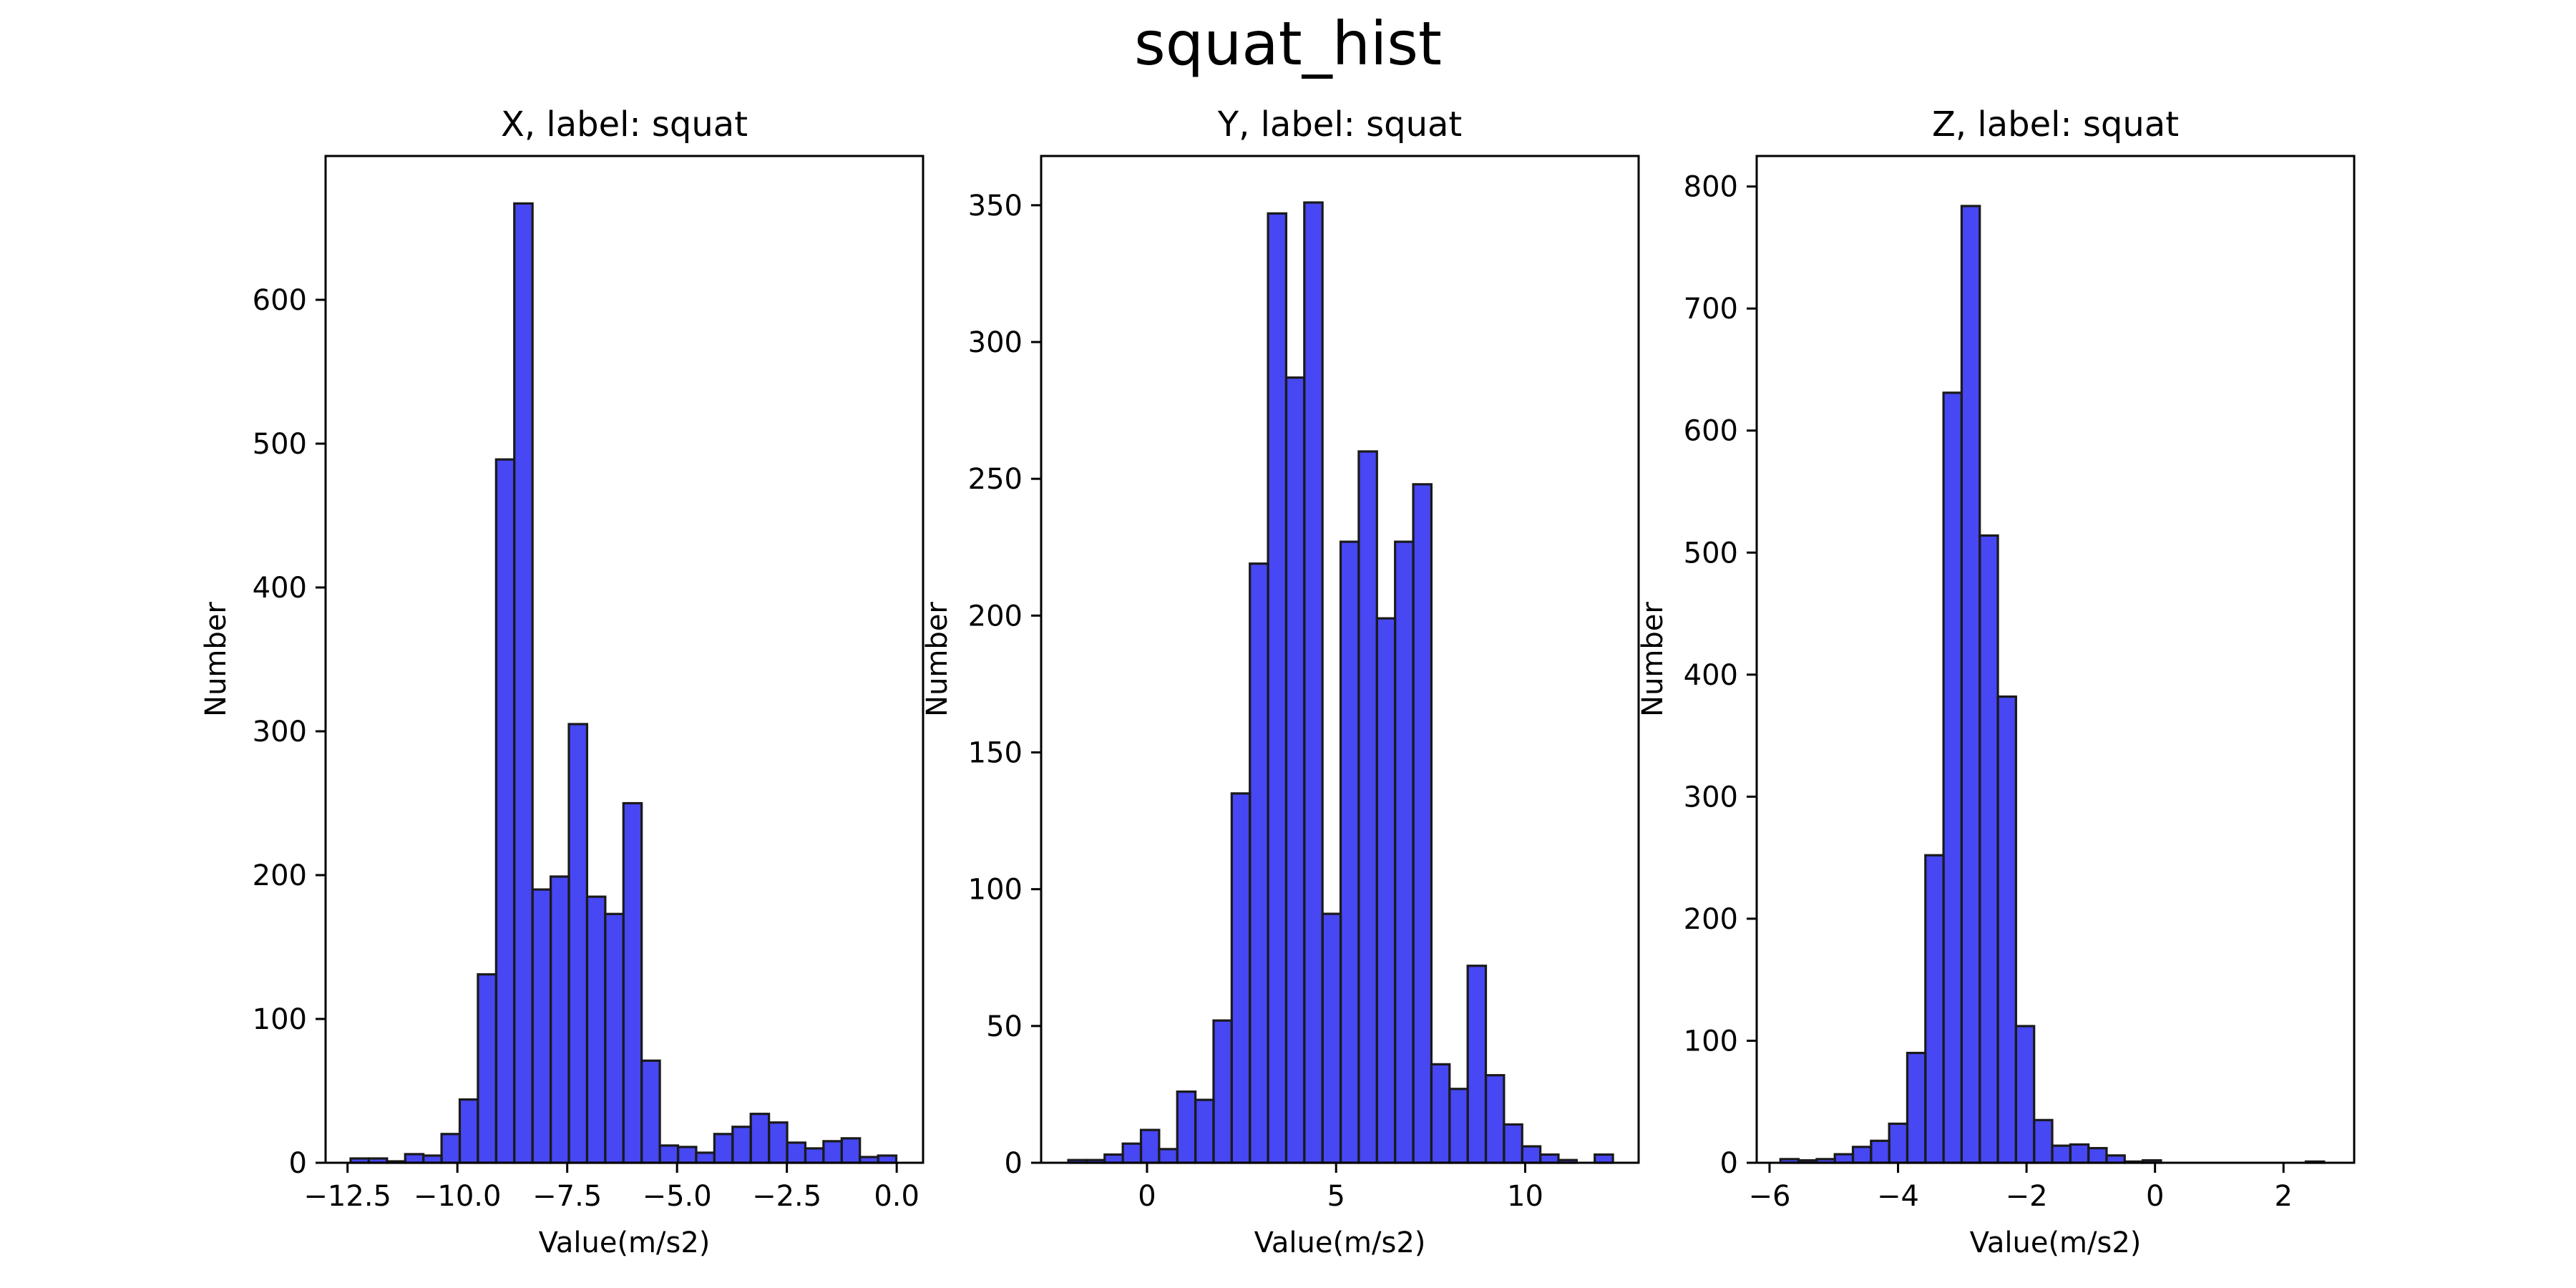 The height and width of the screenshot is (1288, 2576). Describe the element at coordinates (1898, 1196) in the screenshot. I see `x-tick-label: −4` at that location.